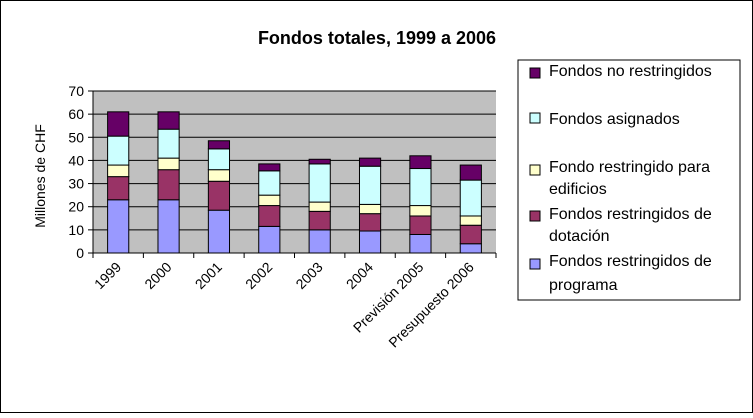 The width and height of the screenshot is (753, 418). What do you see at coordinates (614, 119) in the screenshot?
I see `legend-label: Fondos asignados` at bounding box center [614, 119].